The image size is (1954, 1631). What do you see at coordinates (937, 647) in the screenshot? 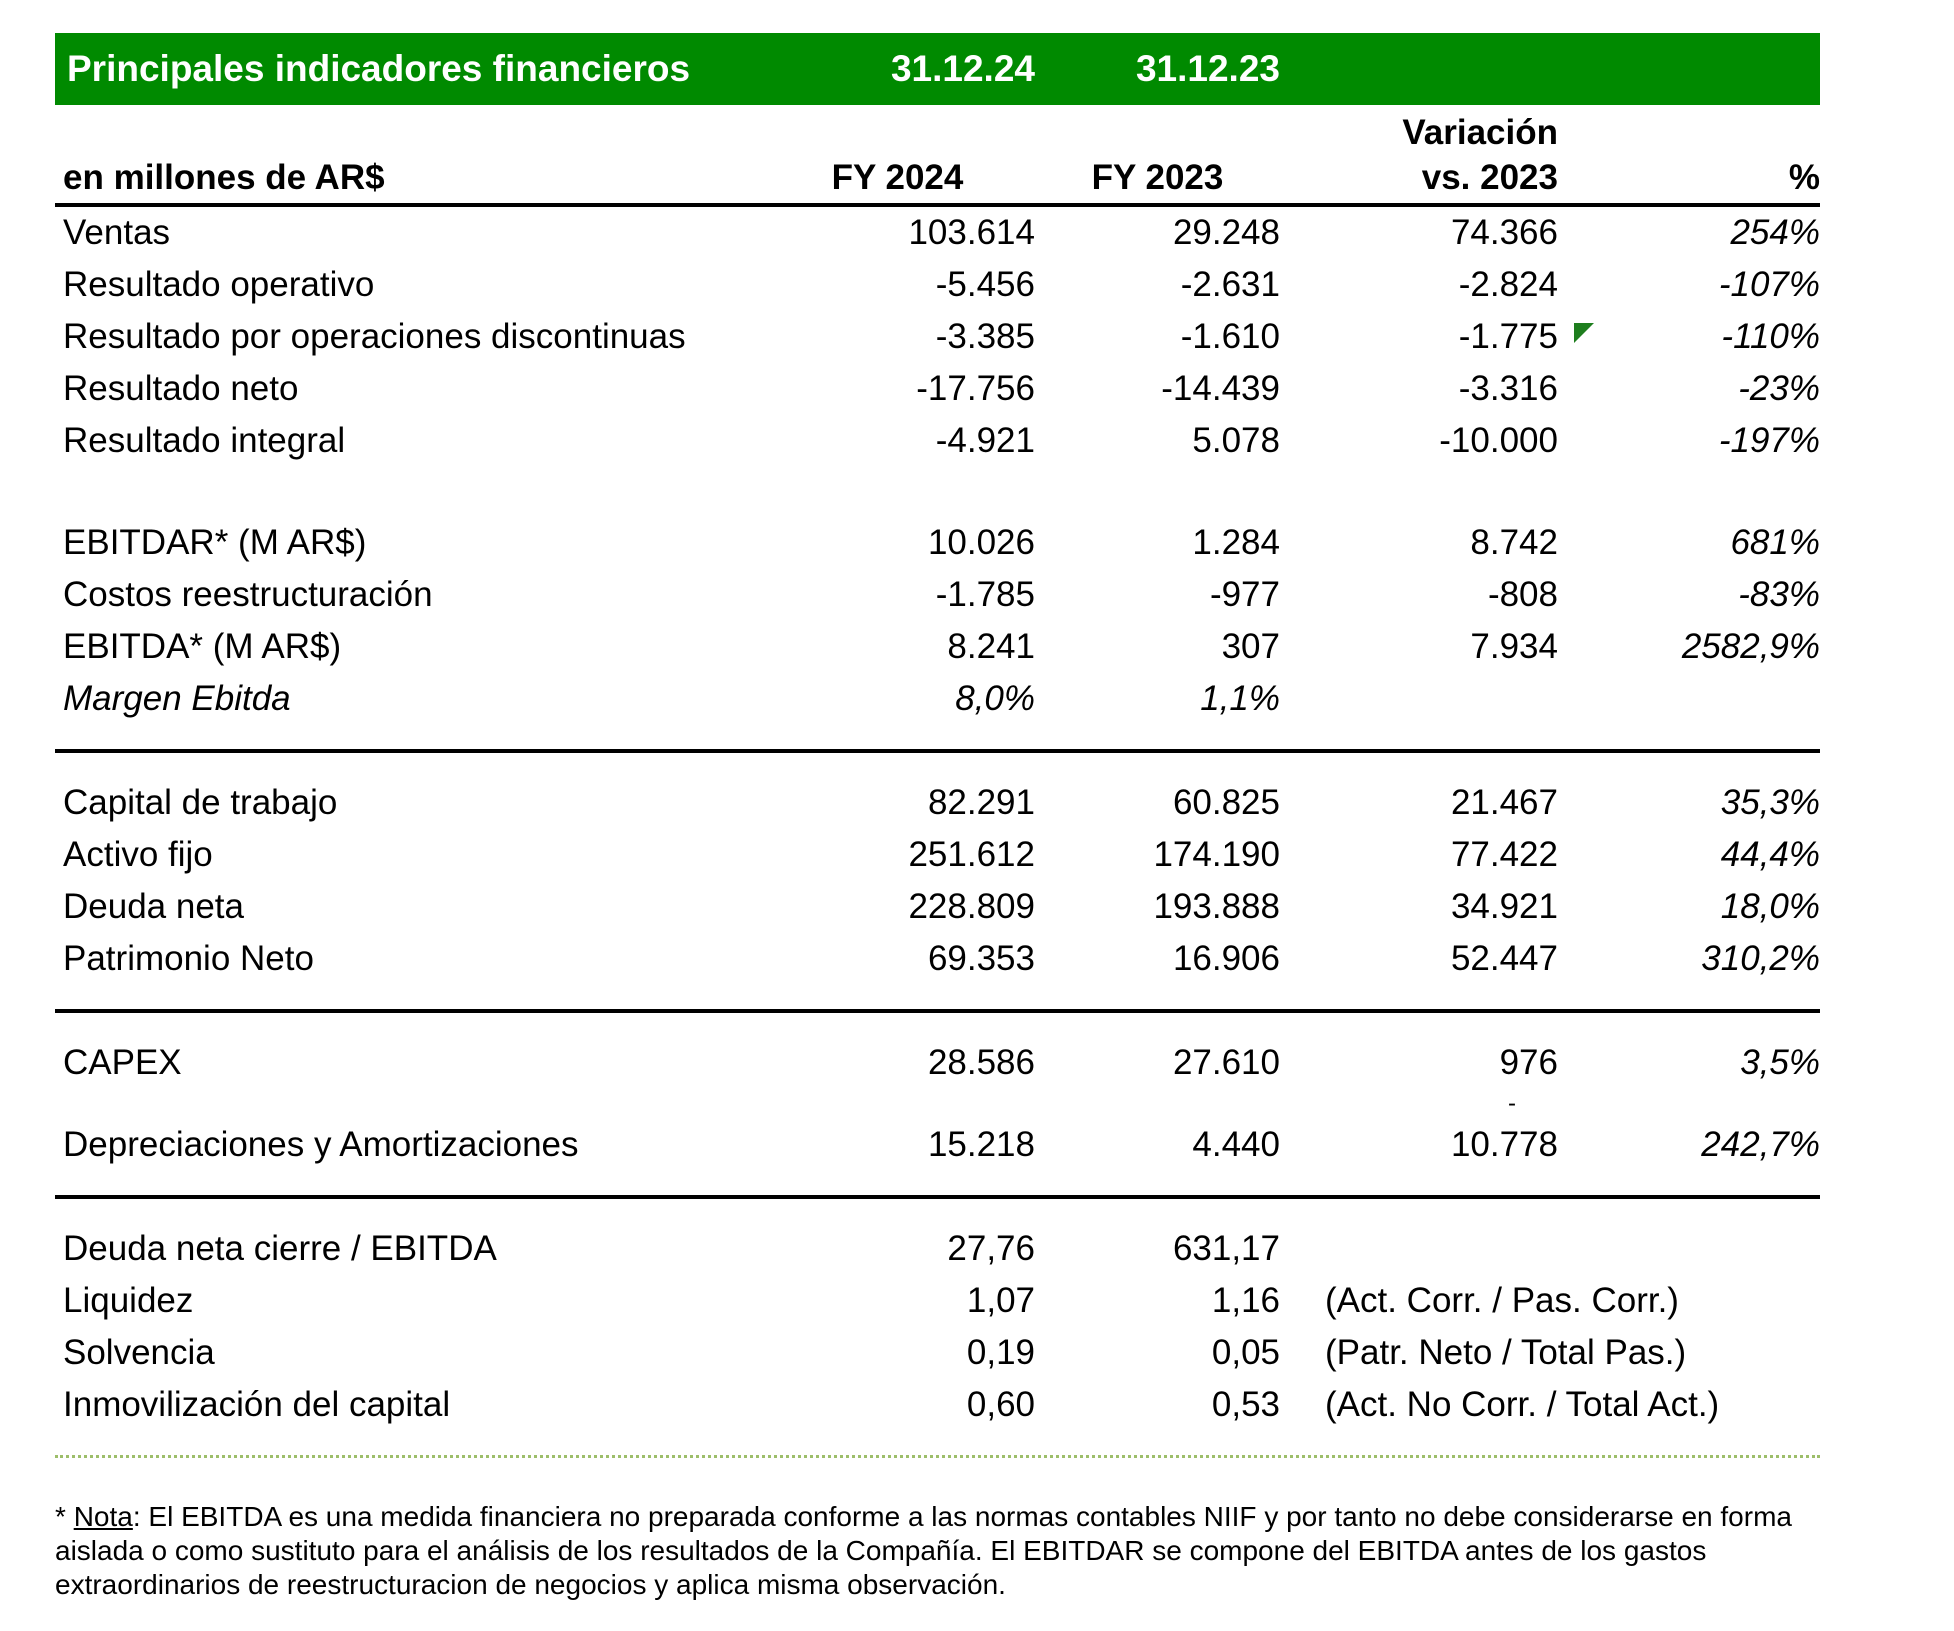
I see `table-row: EBITDA* (M AR$) 8.241 307 7.934 2582,9%` at bounding box center [937, 647].